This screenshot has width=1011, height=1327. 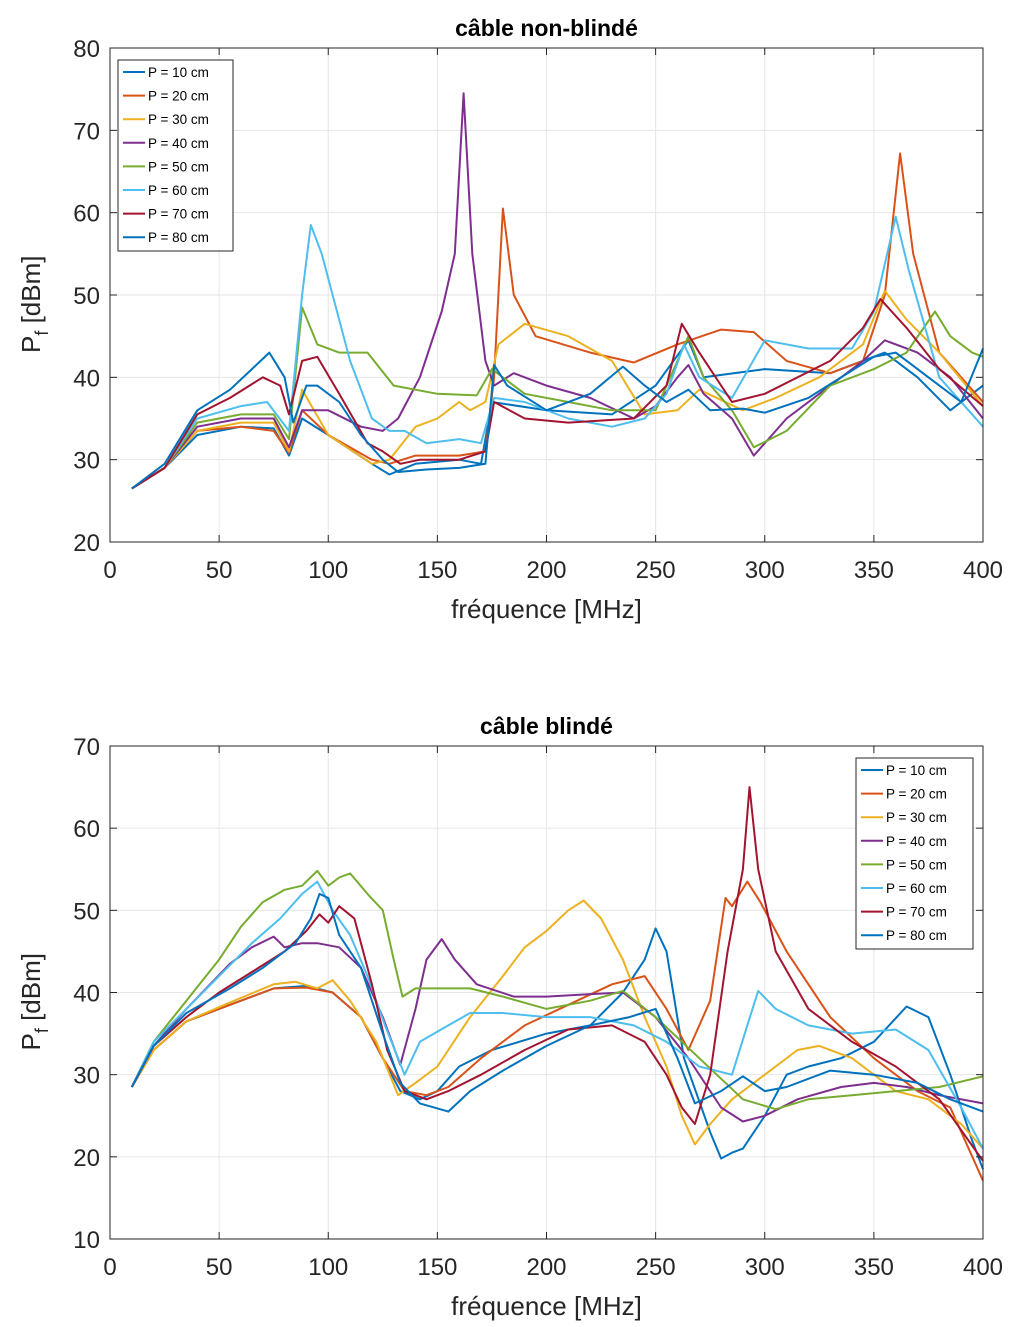 I want to click on y-tick-label: 80, so click(x=86, y=49).